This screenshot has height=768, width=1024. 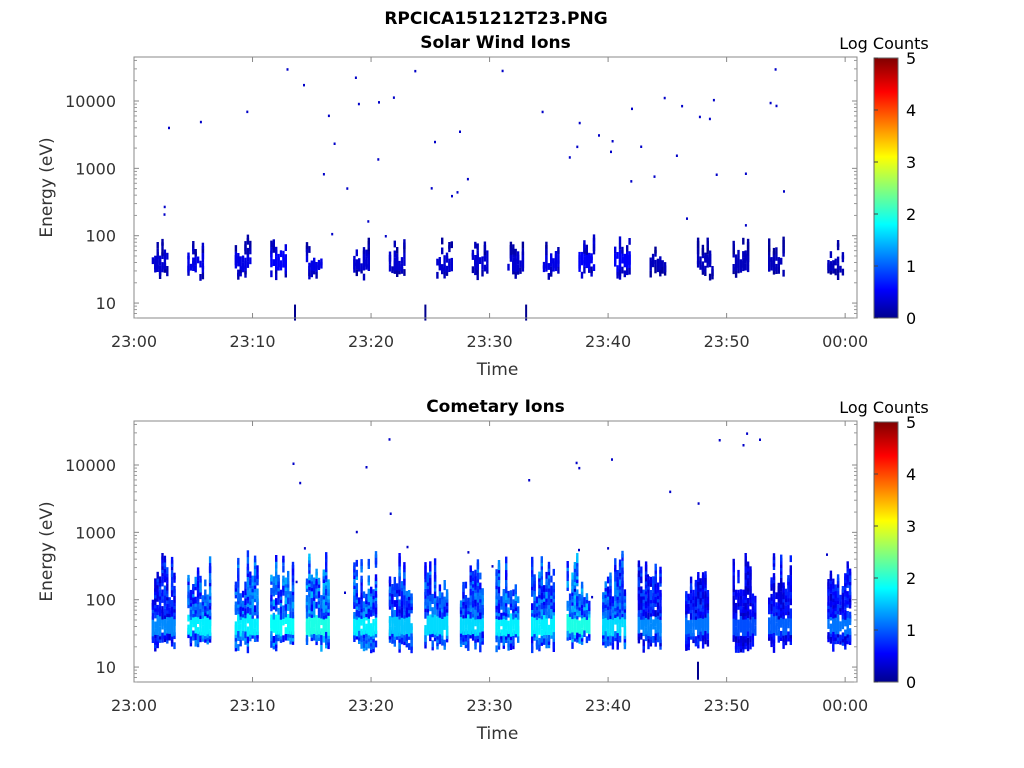 I want to click on x-tick-label: 23:50, so click(x=727, y=341).